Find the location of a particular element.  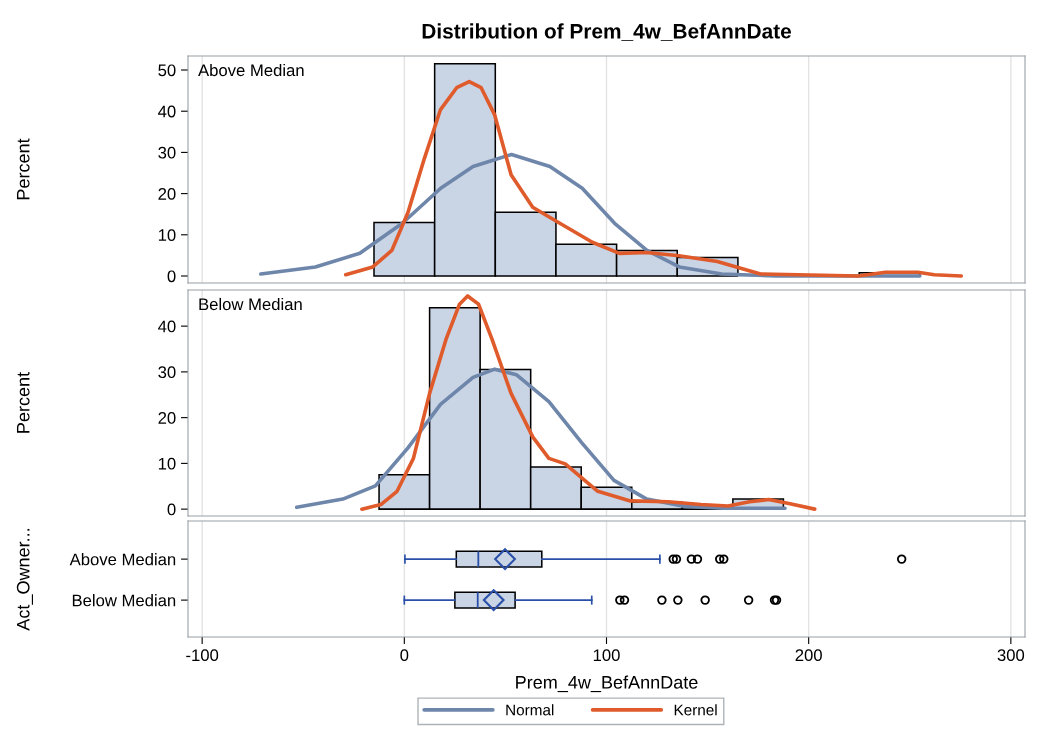

x-tick-label: 0 is located at coordinates (404, 655).